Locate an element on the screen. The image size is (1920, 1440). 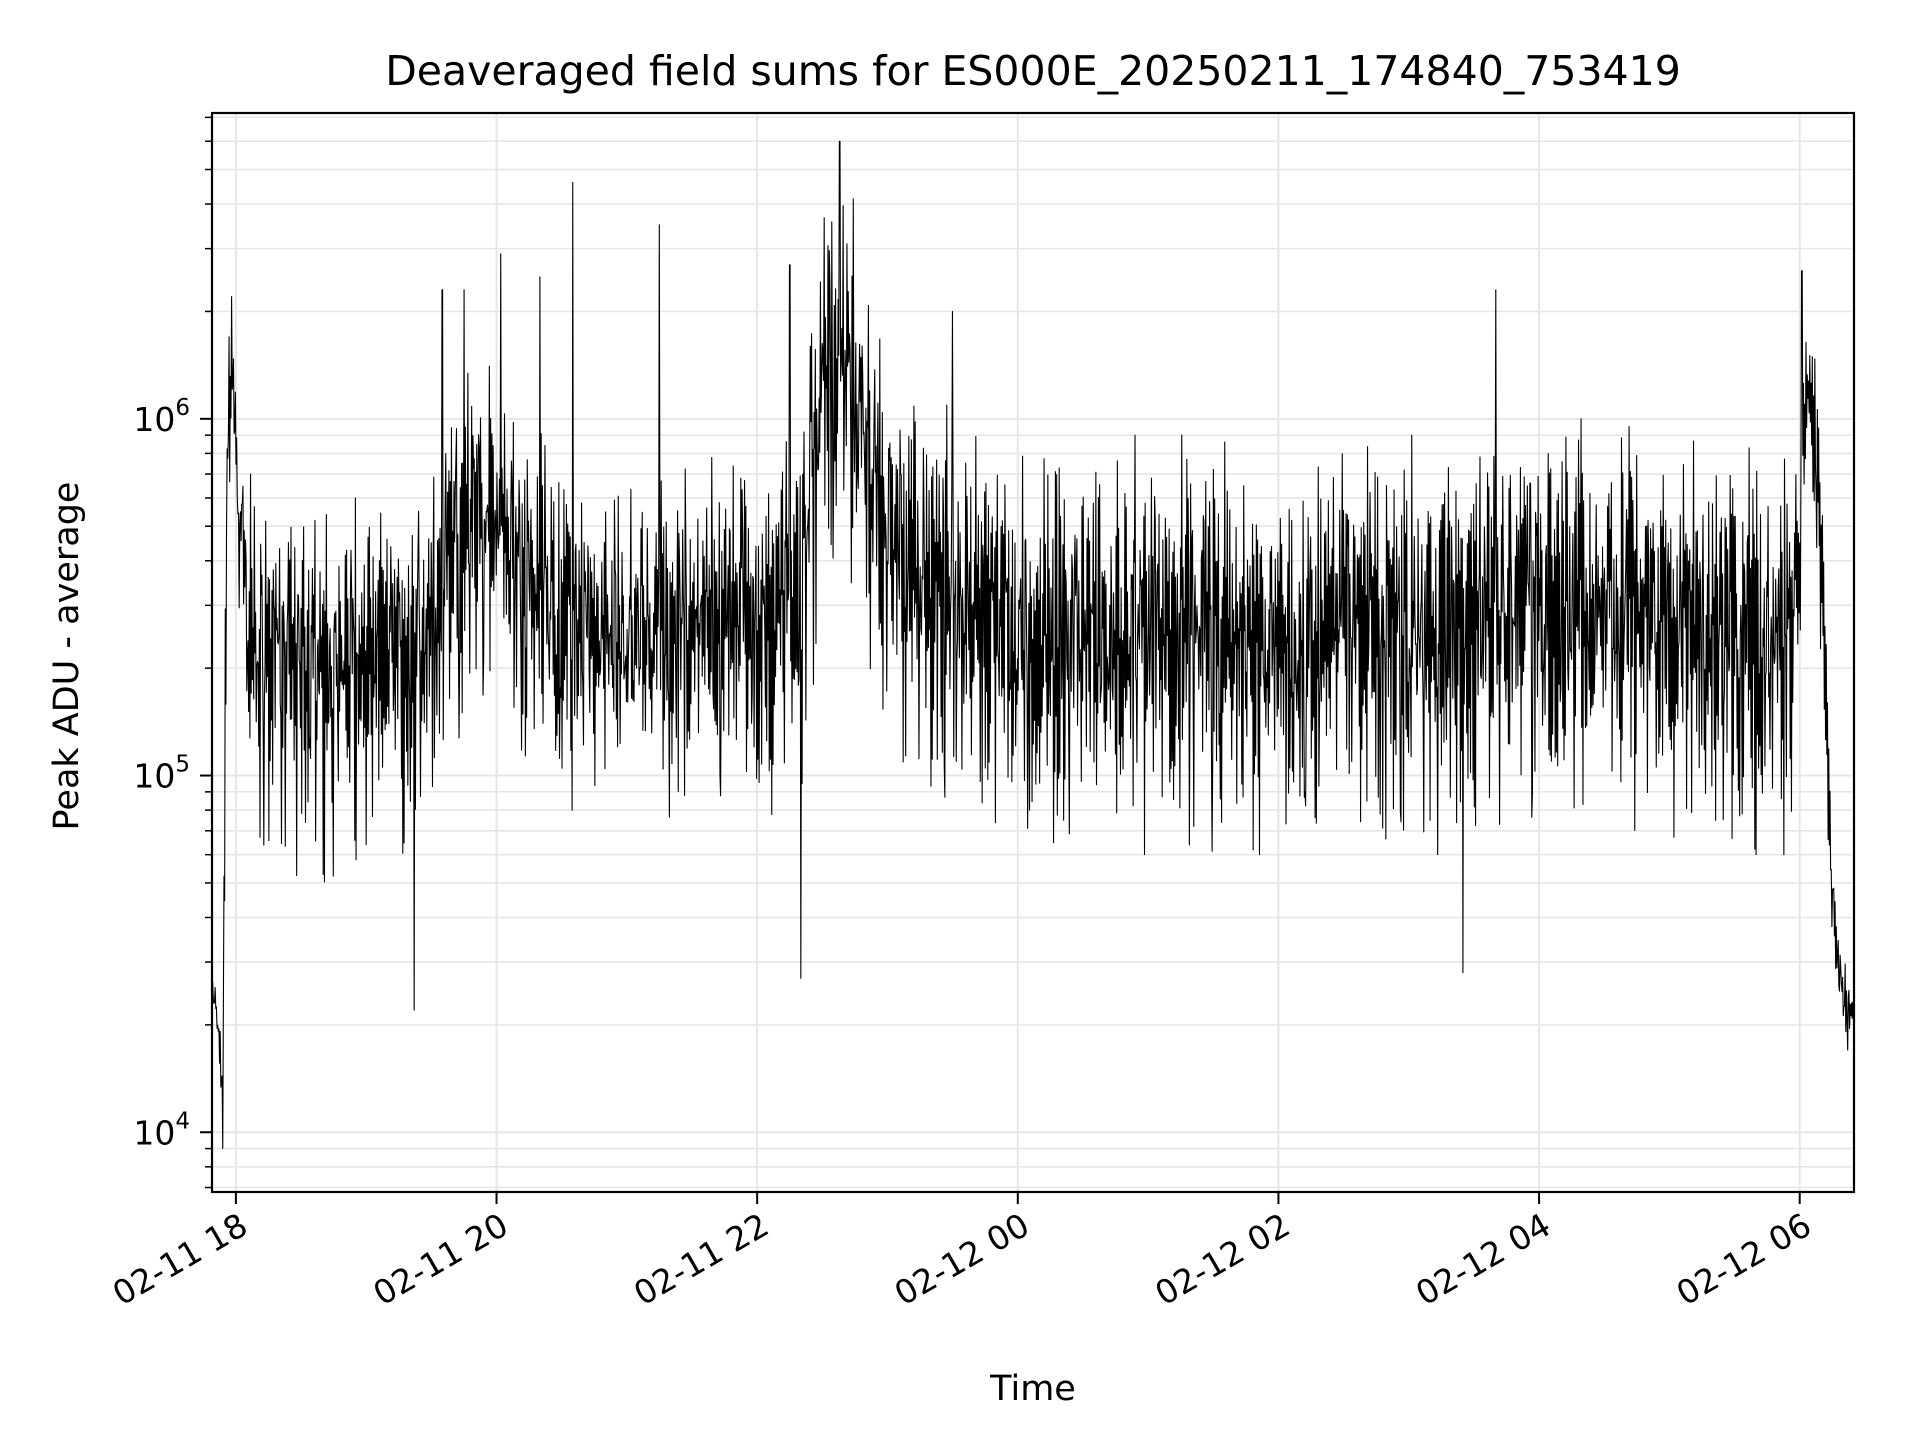
x-axis-label: Time is located at coordinates (1032, 1389).